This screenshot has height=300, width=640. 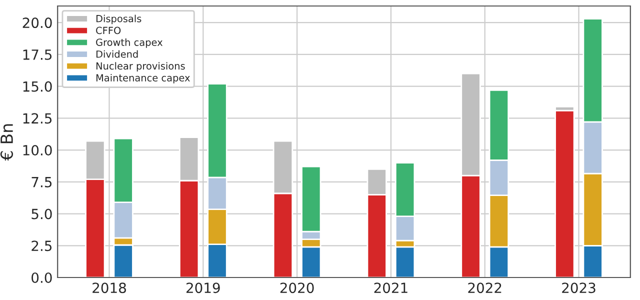 I want to click on legend-label: CFFO, so click(x=108, y=30).